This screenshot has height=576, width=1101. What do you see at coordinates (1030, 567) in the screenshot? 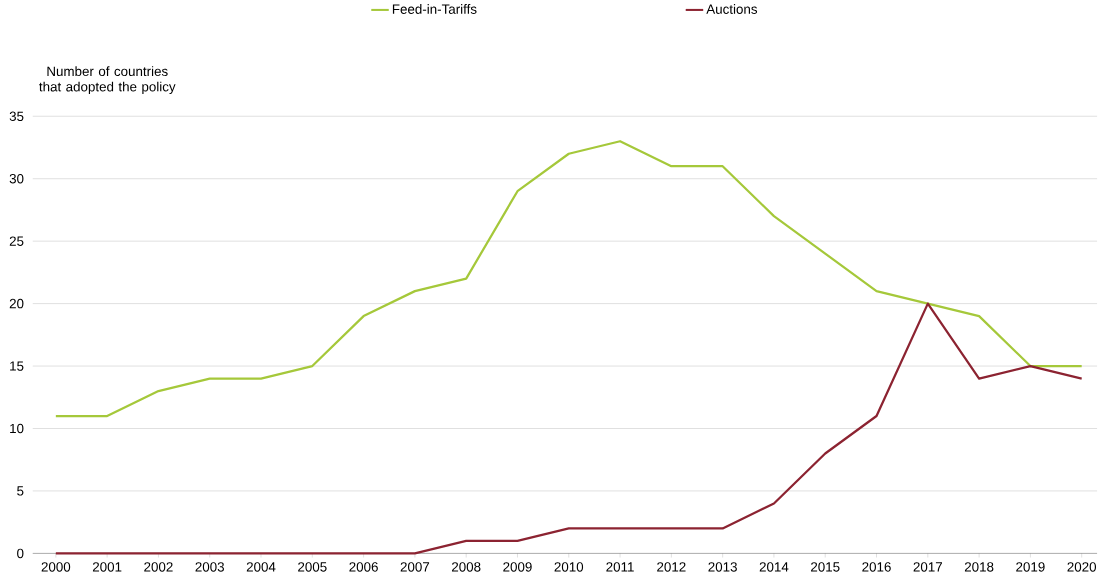
I see `x-tick-label: 2019` at bounding box center [1030, 567].